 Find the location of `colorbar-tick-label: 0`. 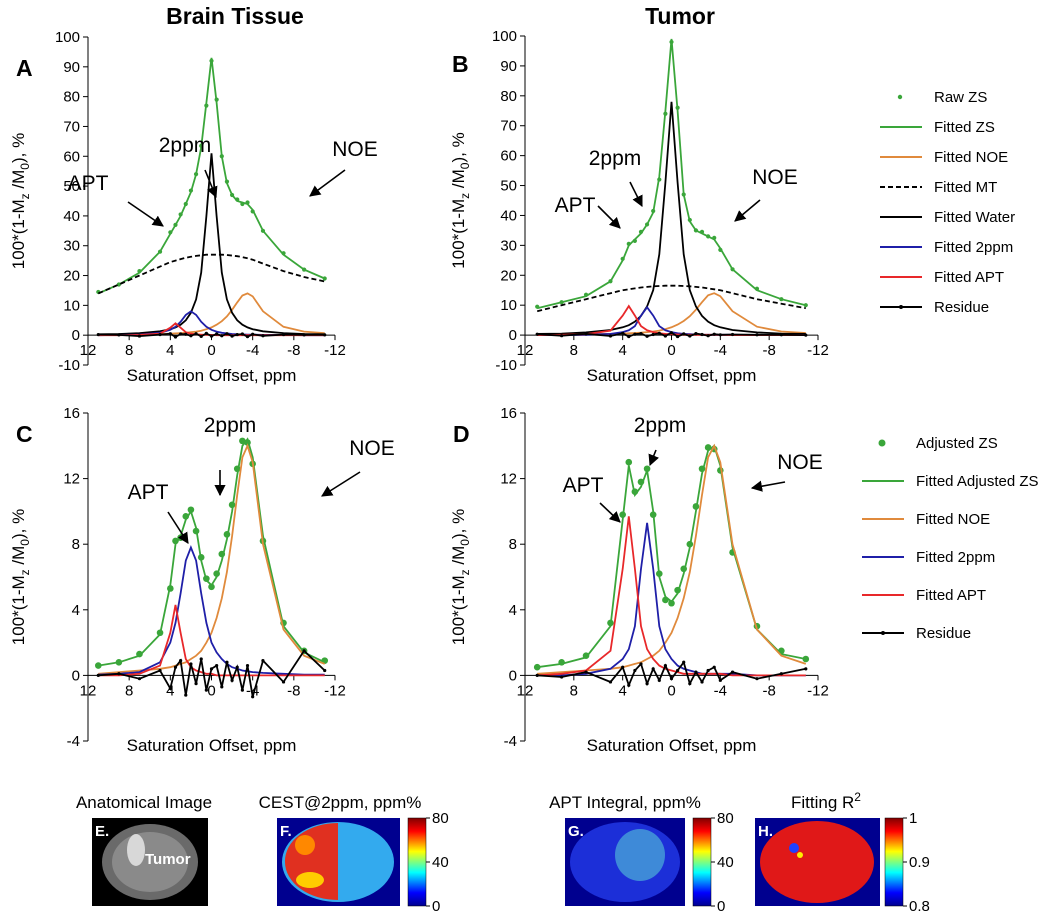

colorbar-tick-label: 0 is located at coordinates (721, 906).